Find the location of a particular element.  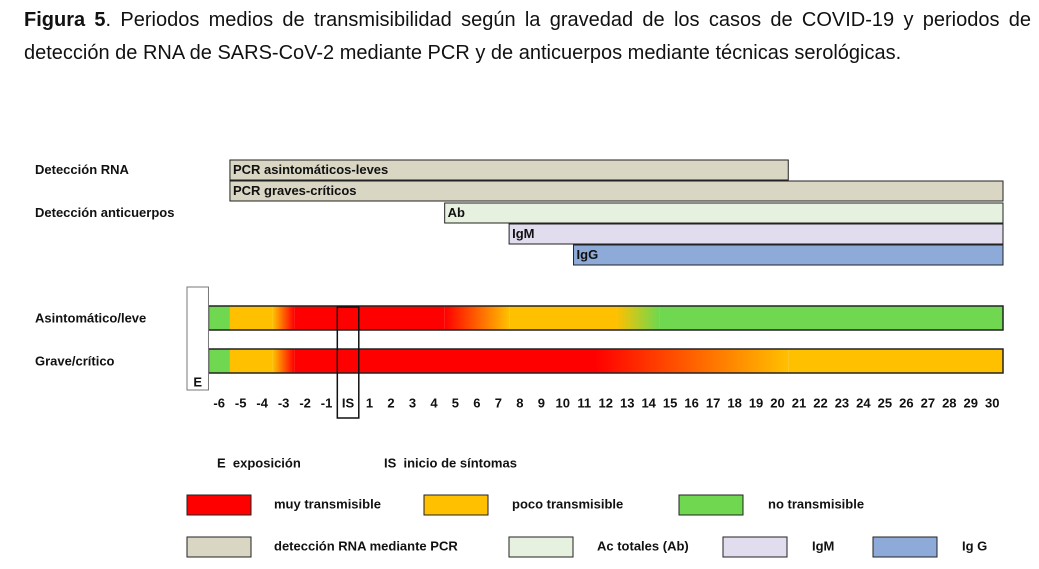

bar-label: Ab is located at coordinates (456, 212).